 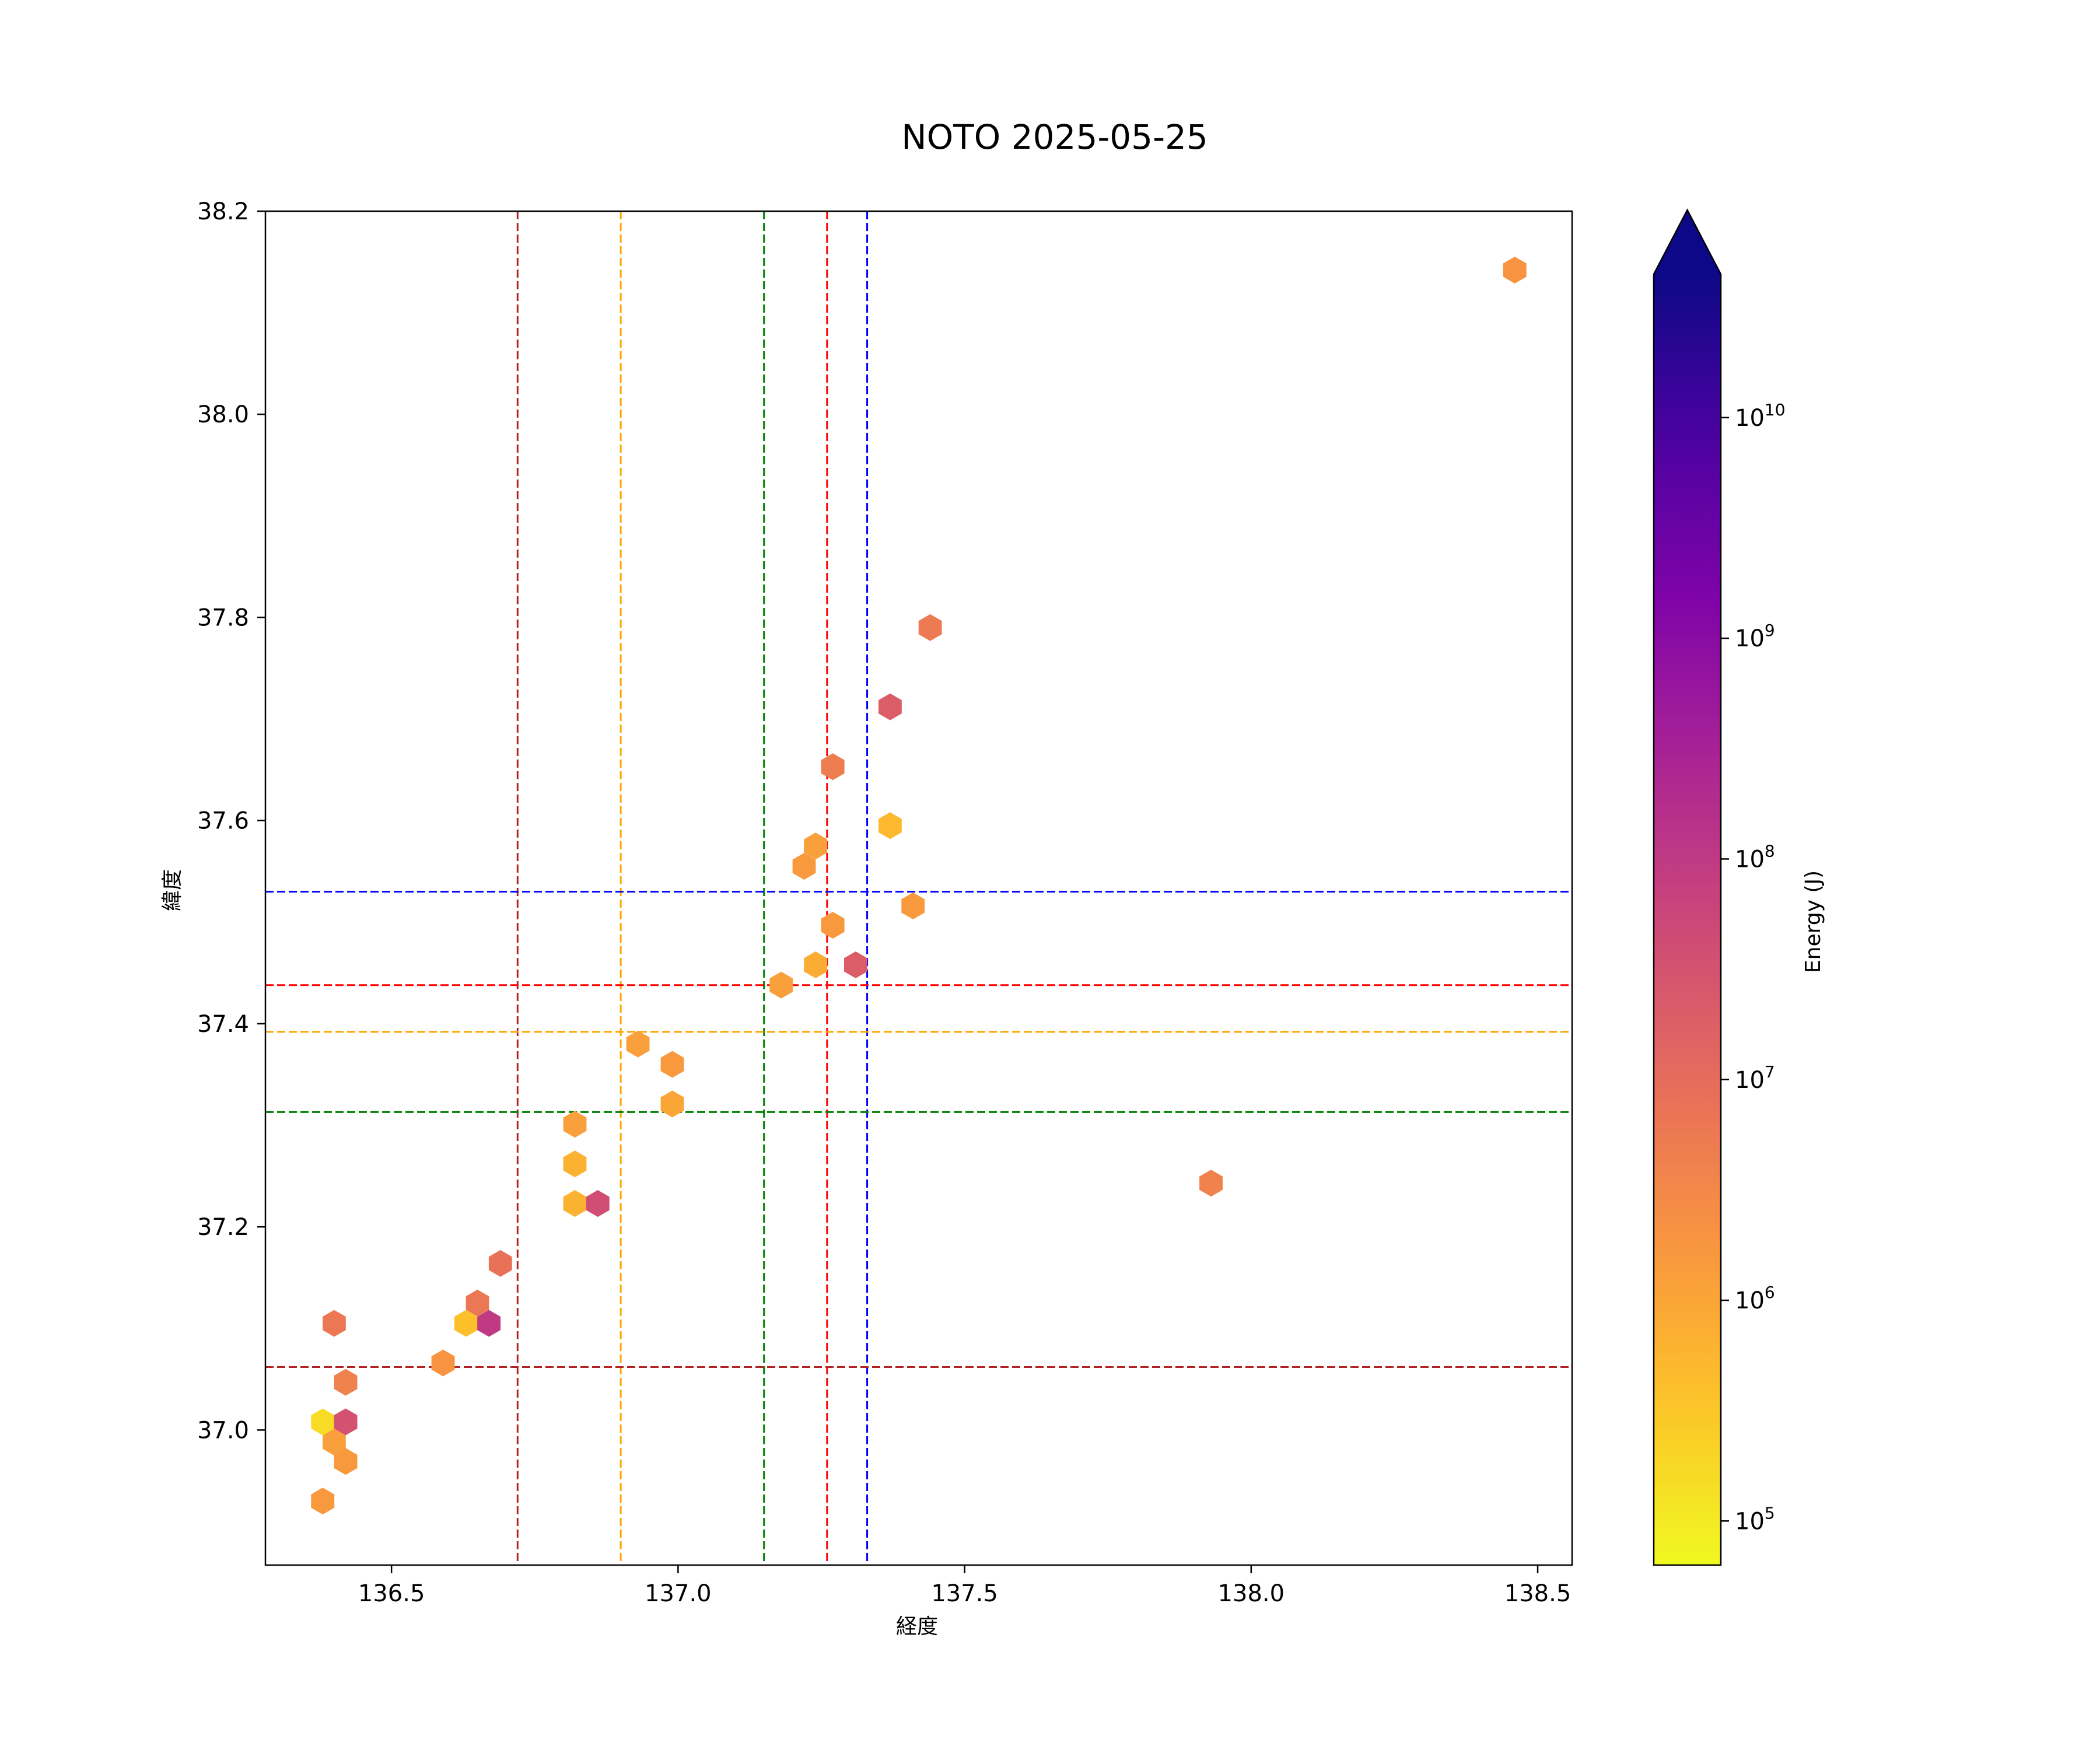 What do you see at coordinates (223, 1430) in the screenshot?
I see `y-tick-label: 37.0` at bounding box center [223, 1430].